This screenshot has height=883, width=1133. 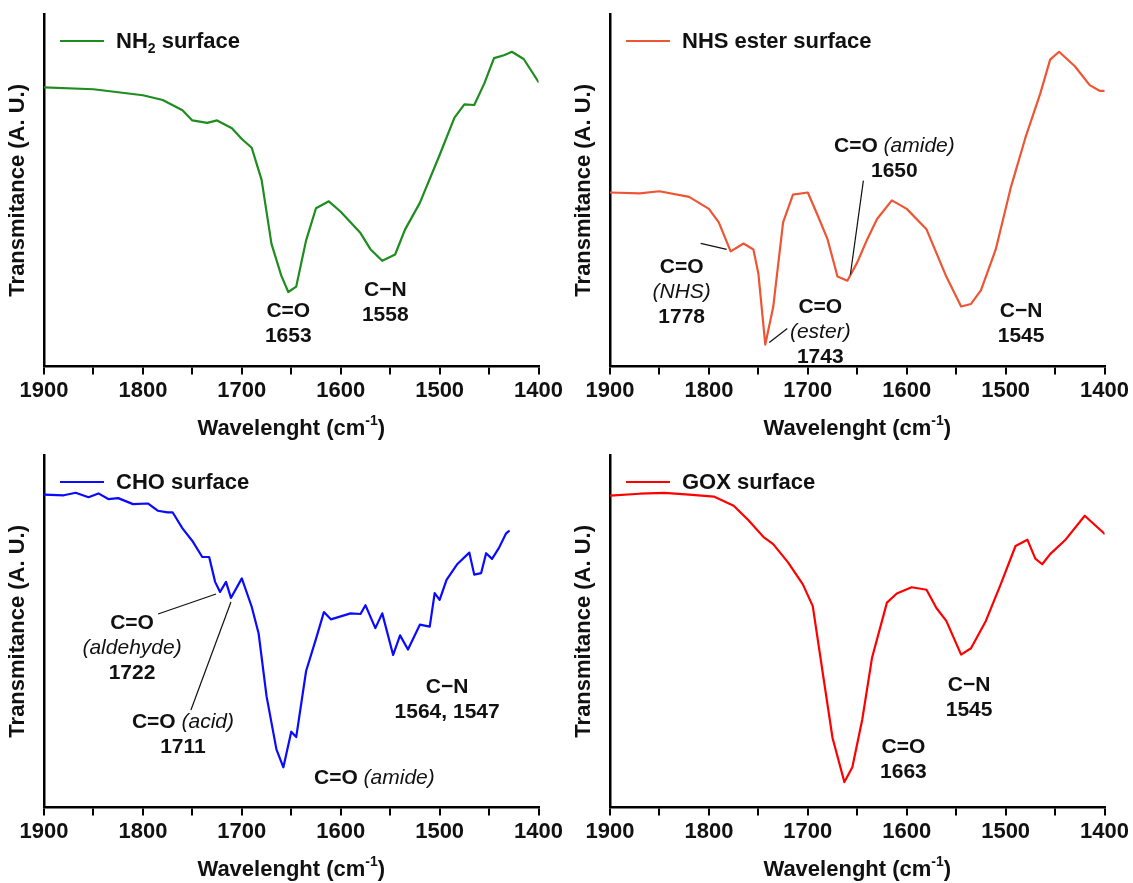 I want to click on legend-label: CHO surface, so click(x=183, y=481).